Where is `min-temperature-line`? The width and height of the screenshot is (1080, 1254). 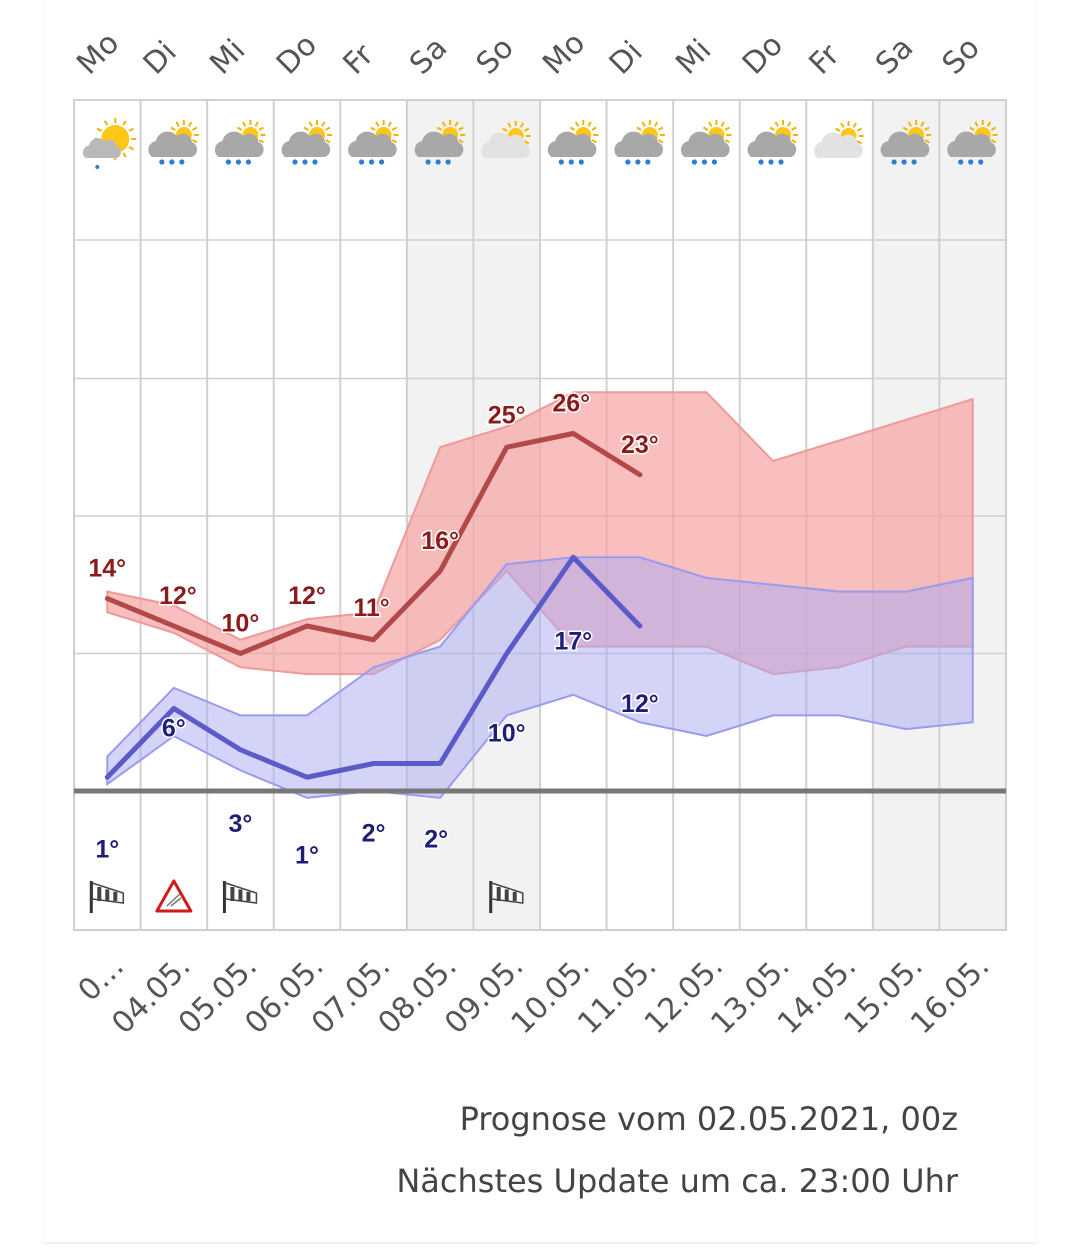
min-temperature-line is located at coordinates (373, 667).